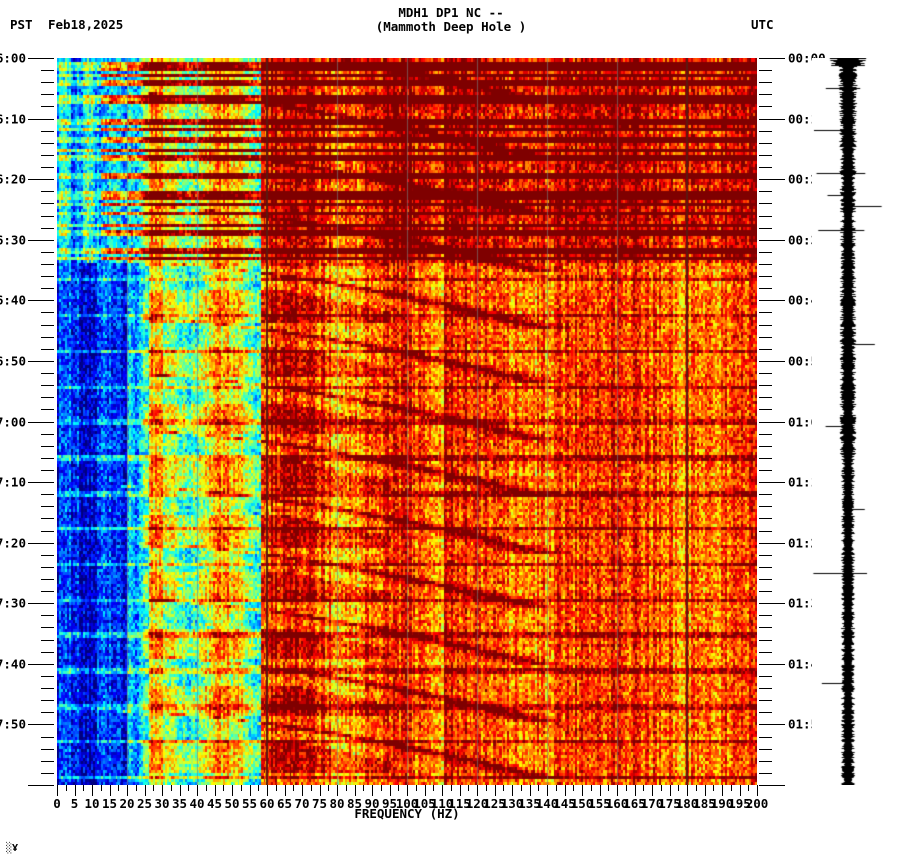 The width and height of the screenshot is (902, 864). I want to click on frequency-axis-label: 170, so click(652, 803).